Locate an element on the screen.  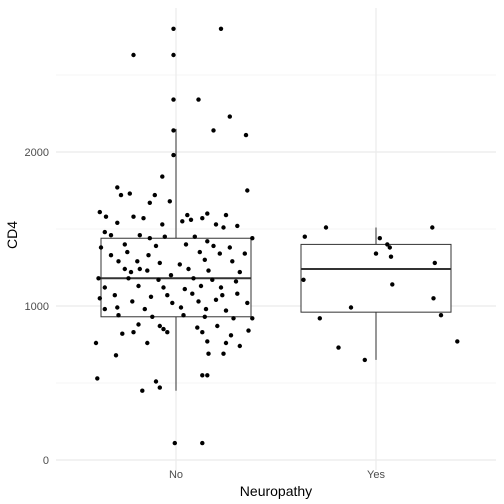
y-axis-title: CD4 is located at coordinates (12, 235).